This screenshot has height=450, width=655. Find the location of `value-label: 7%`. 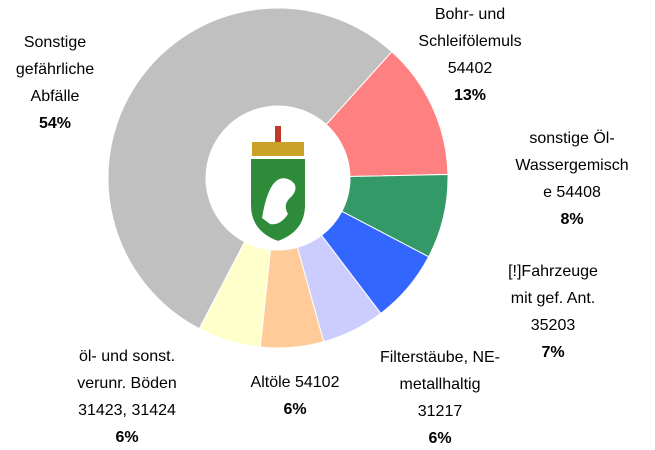

value-label: 7% is located at coordinates (552, 352).